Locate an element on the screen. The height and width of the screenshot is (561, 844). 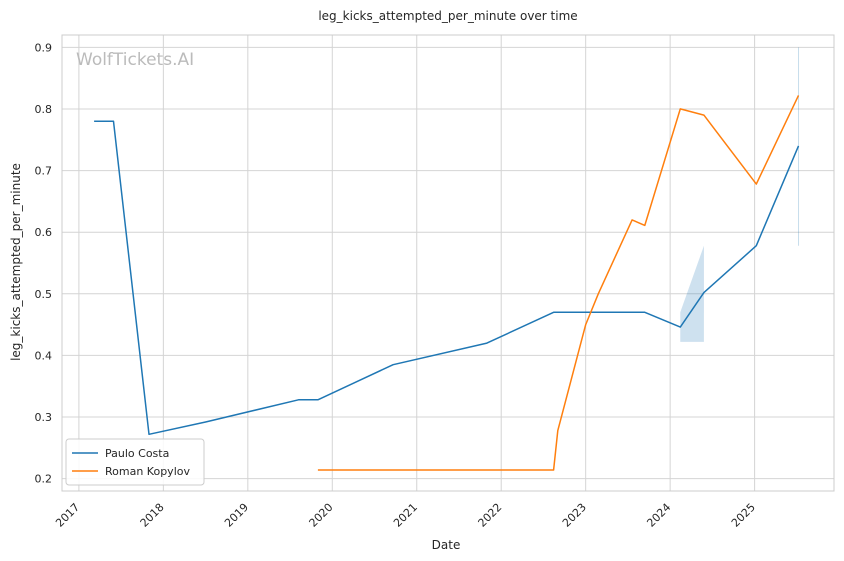
x-tick-label: 2022 is located at coordinates (490, 515).